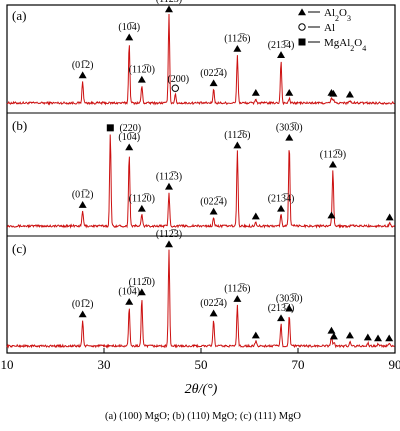  Describe the element at coordinates (201, 364) in the screenshot. I see `x-tick-label: 50` at that location.